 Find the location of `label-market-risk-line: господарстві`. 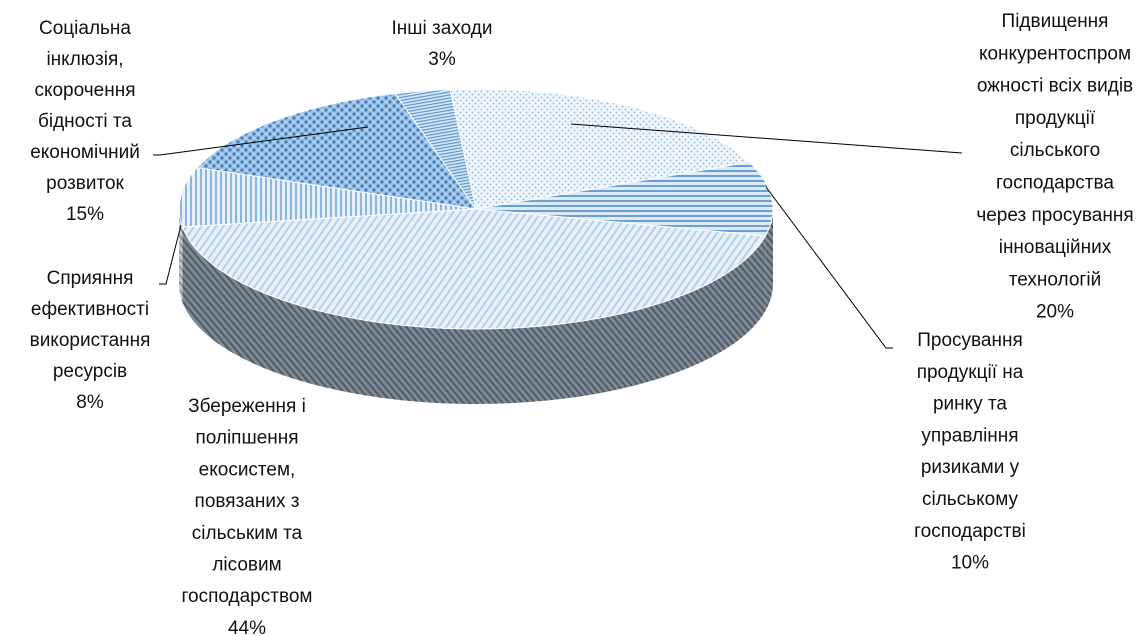

label-market-risk-line: господарстві is located at coordinates (970, 531).